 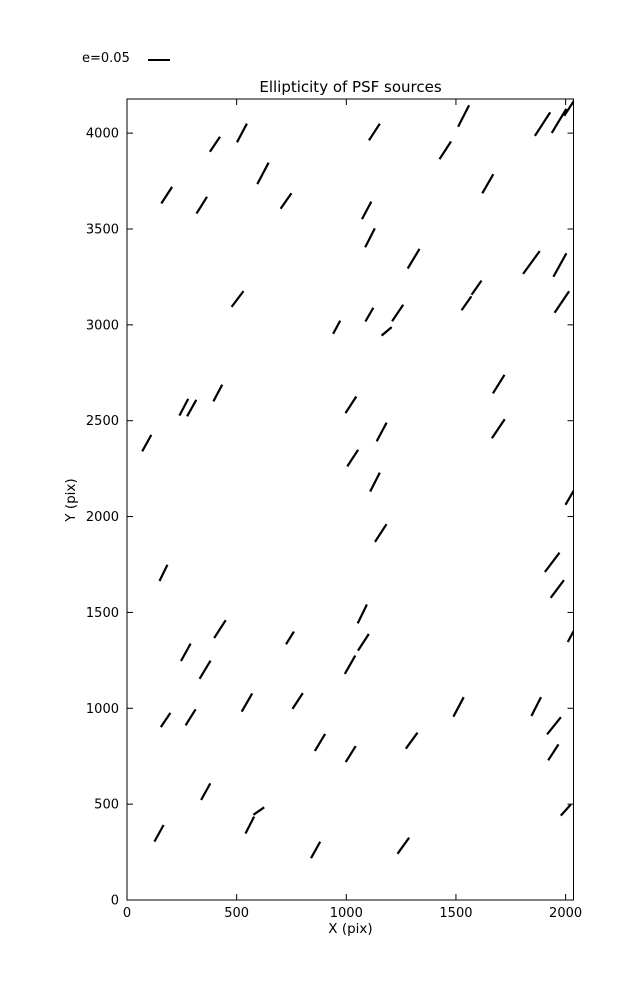 I want to click on y-tick-label: 3000, so click(x=102, y=325).